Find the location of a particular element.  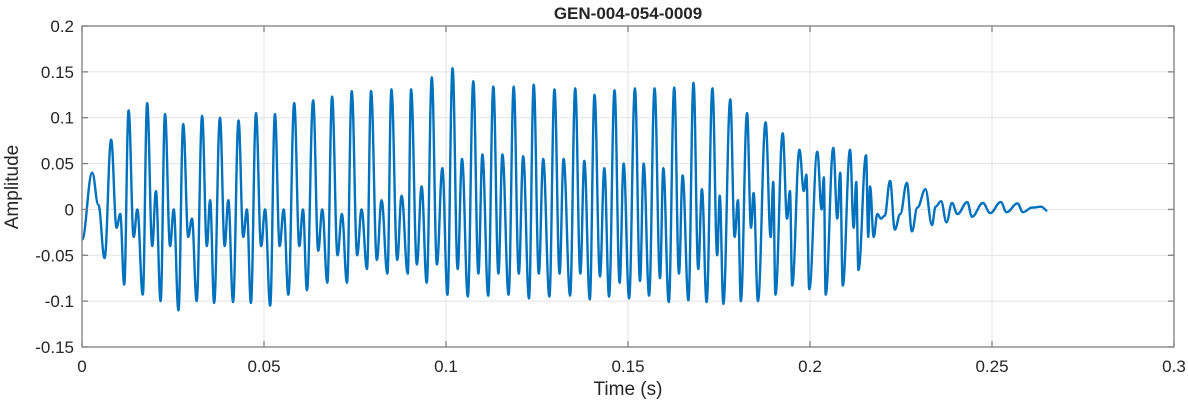

y-tick-label: 0.15 is located at coordinates (57, 72).